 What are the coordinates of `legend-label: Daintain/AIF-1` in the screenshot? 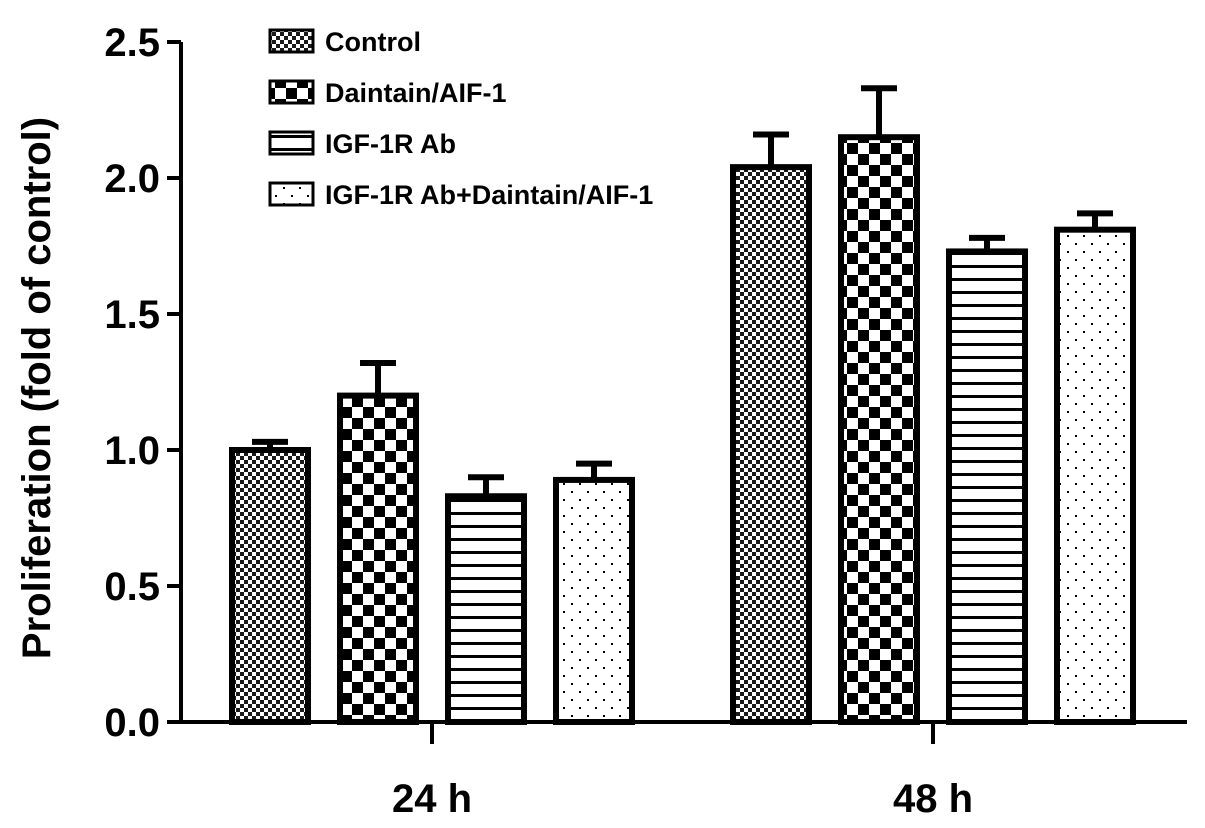 It's located at (416, 93).